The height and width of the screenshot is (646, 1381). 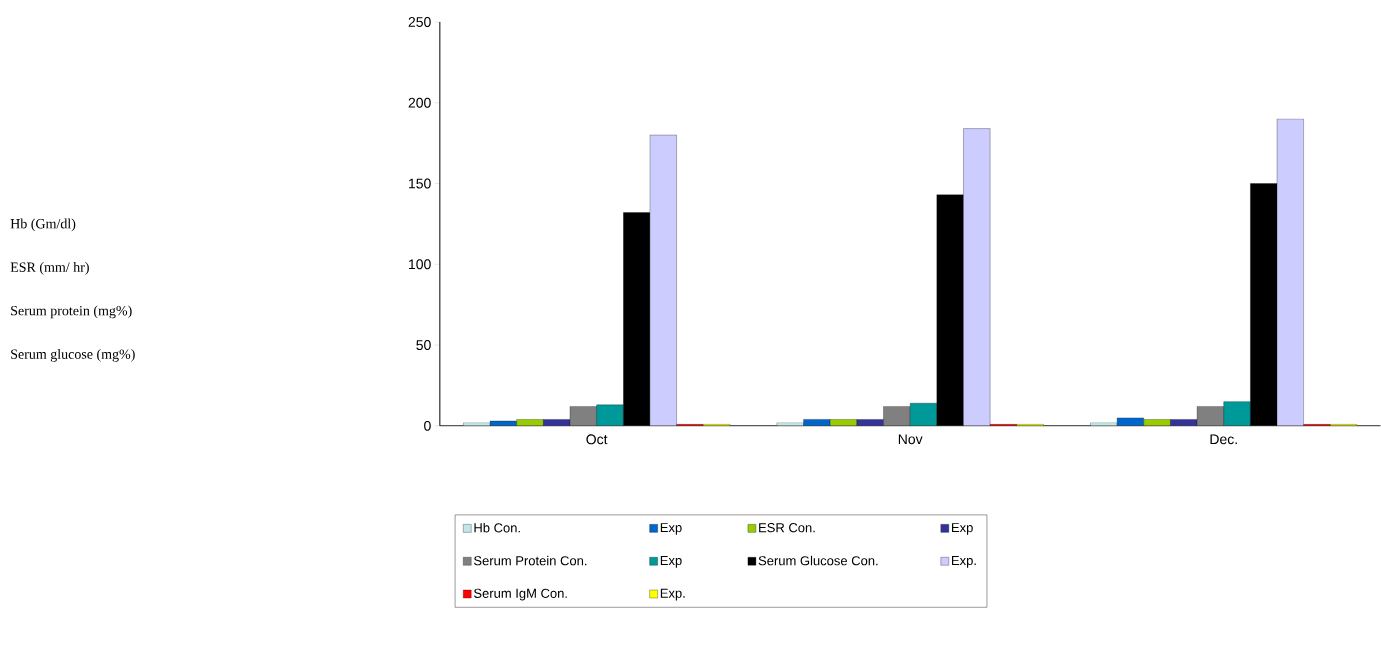 I want to click on legend-label: Serum IgM Con., so click(x=520, y=594).